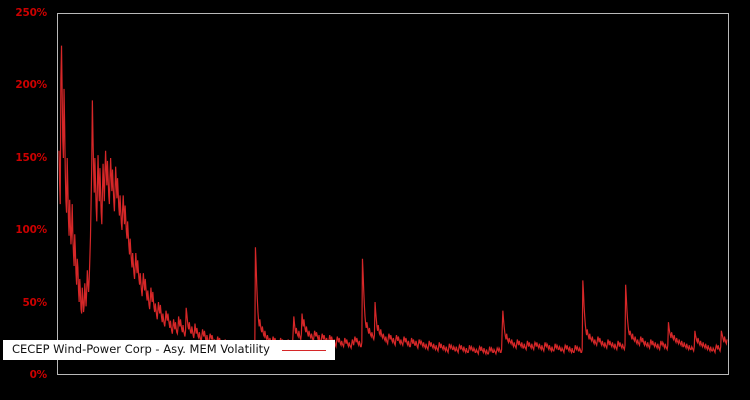 Image resolution: width=750 pixels, height=400 pixels. What do you see at coordinates (31, 230) in the screenshot?
I see `y-tick-label-2: 100%` at bounding box center [31, 230].